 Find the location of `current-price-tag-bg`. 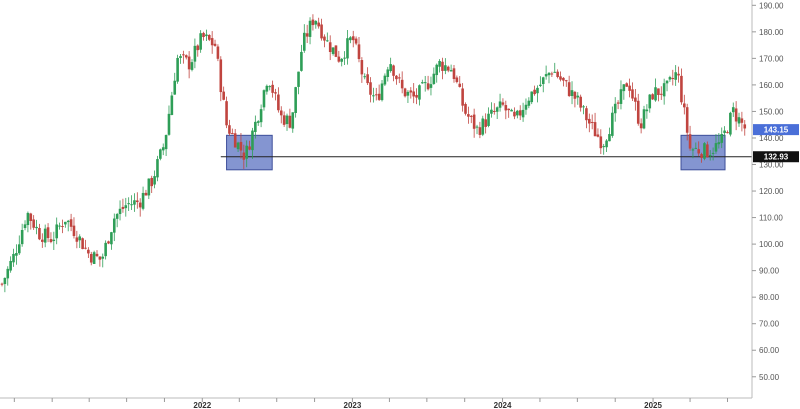

current-price-tag-bg is located at coordinates (776, 130).